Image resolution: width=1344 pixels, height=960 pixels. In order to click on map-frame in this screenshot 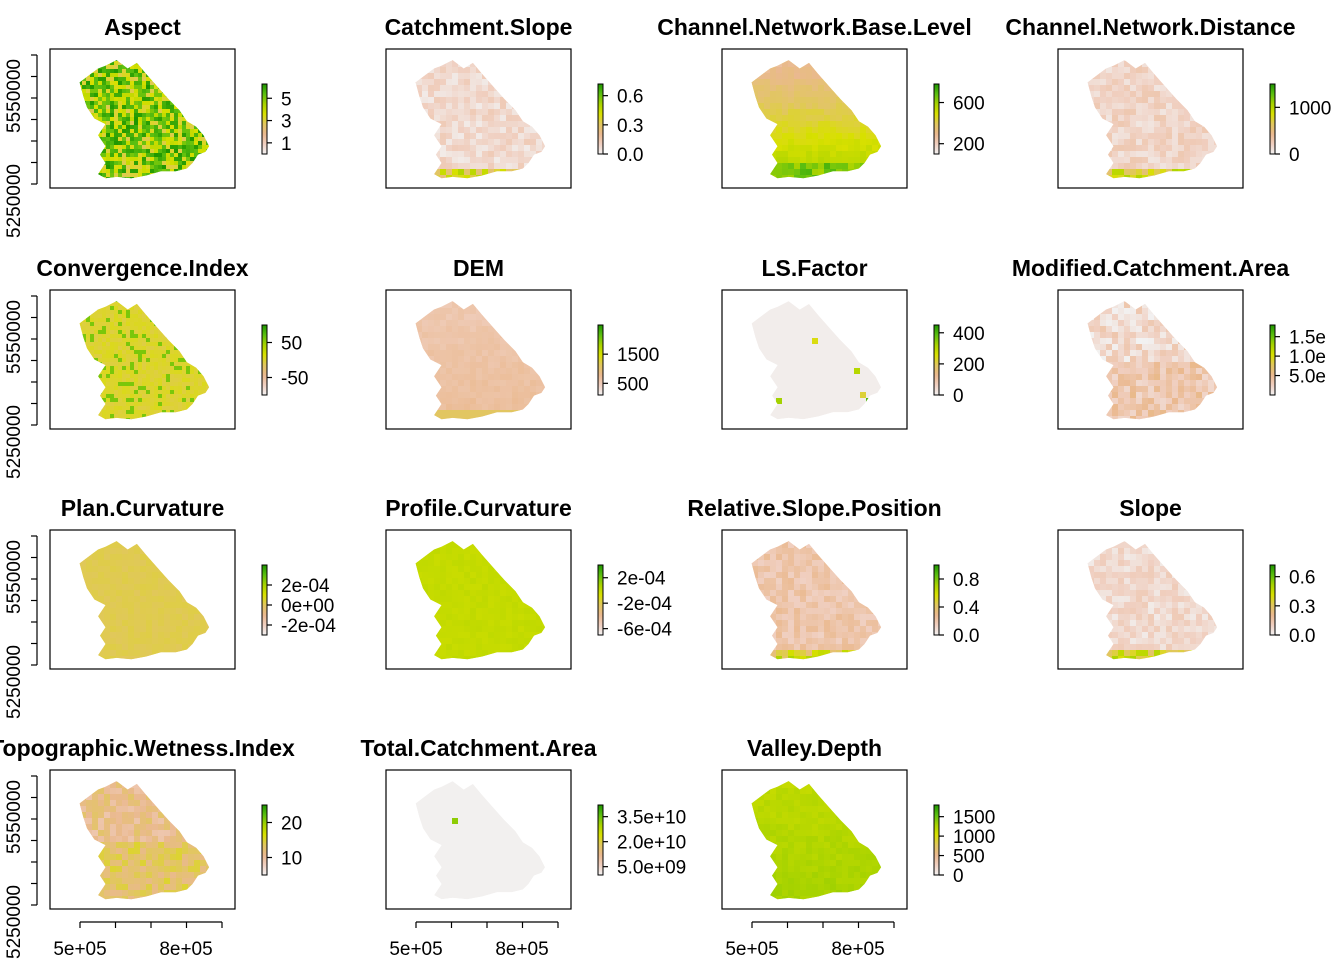, I will do `click(478, 118)`.